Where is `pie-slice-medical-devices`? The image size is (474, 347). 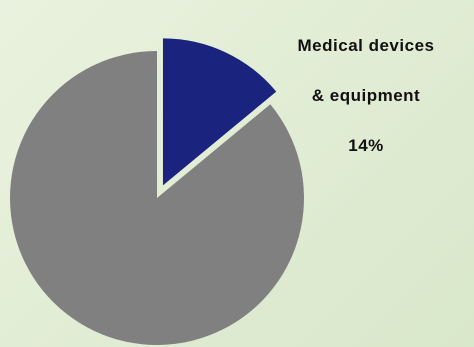 pie-slice-medical-devices is located at coordinates (219, 112).